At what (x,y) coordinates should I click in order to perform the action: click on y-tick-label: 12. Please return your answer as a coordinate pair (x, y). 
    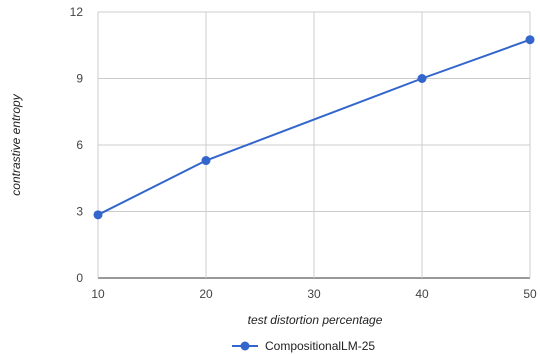
    Looking at the image, I should click on (77, 12).